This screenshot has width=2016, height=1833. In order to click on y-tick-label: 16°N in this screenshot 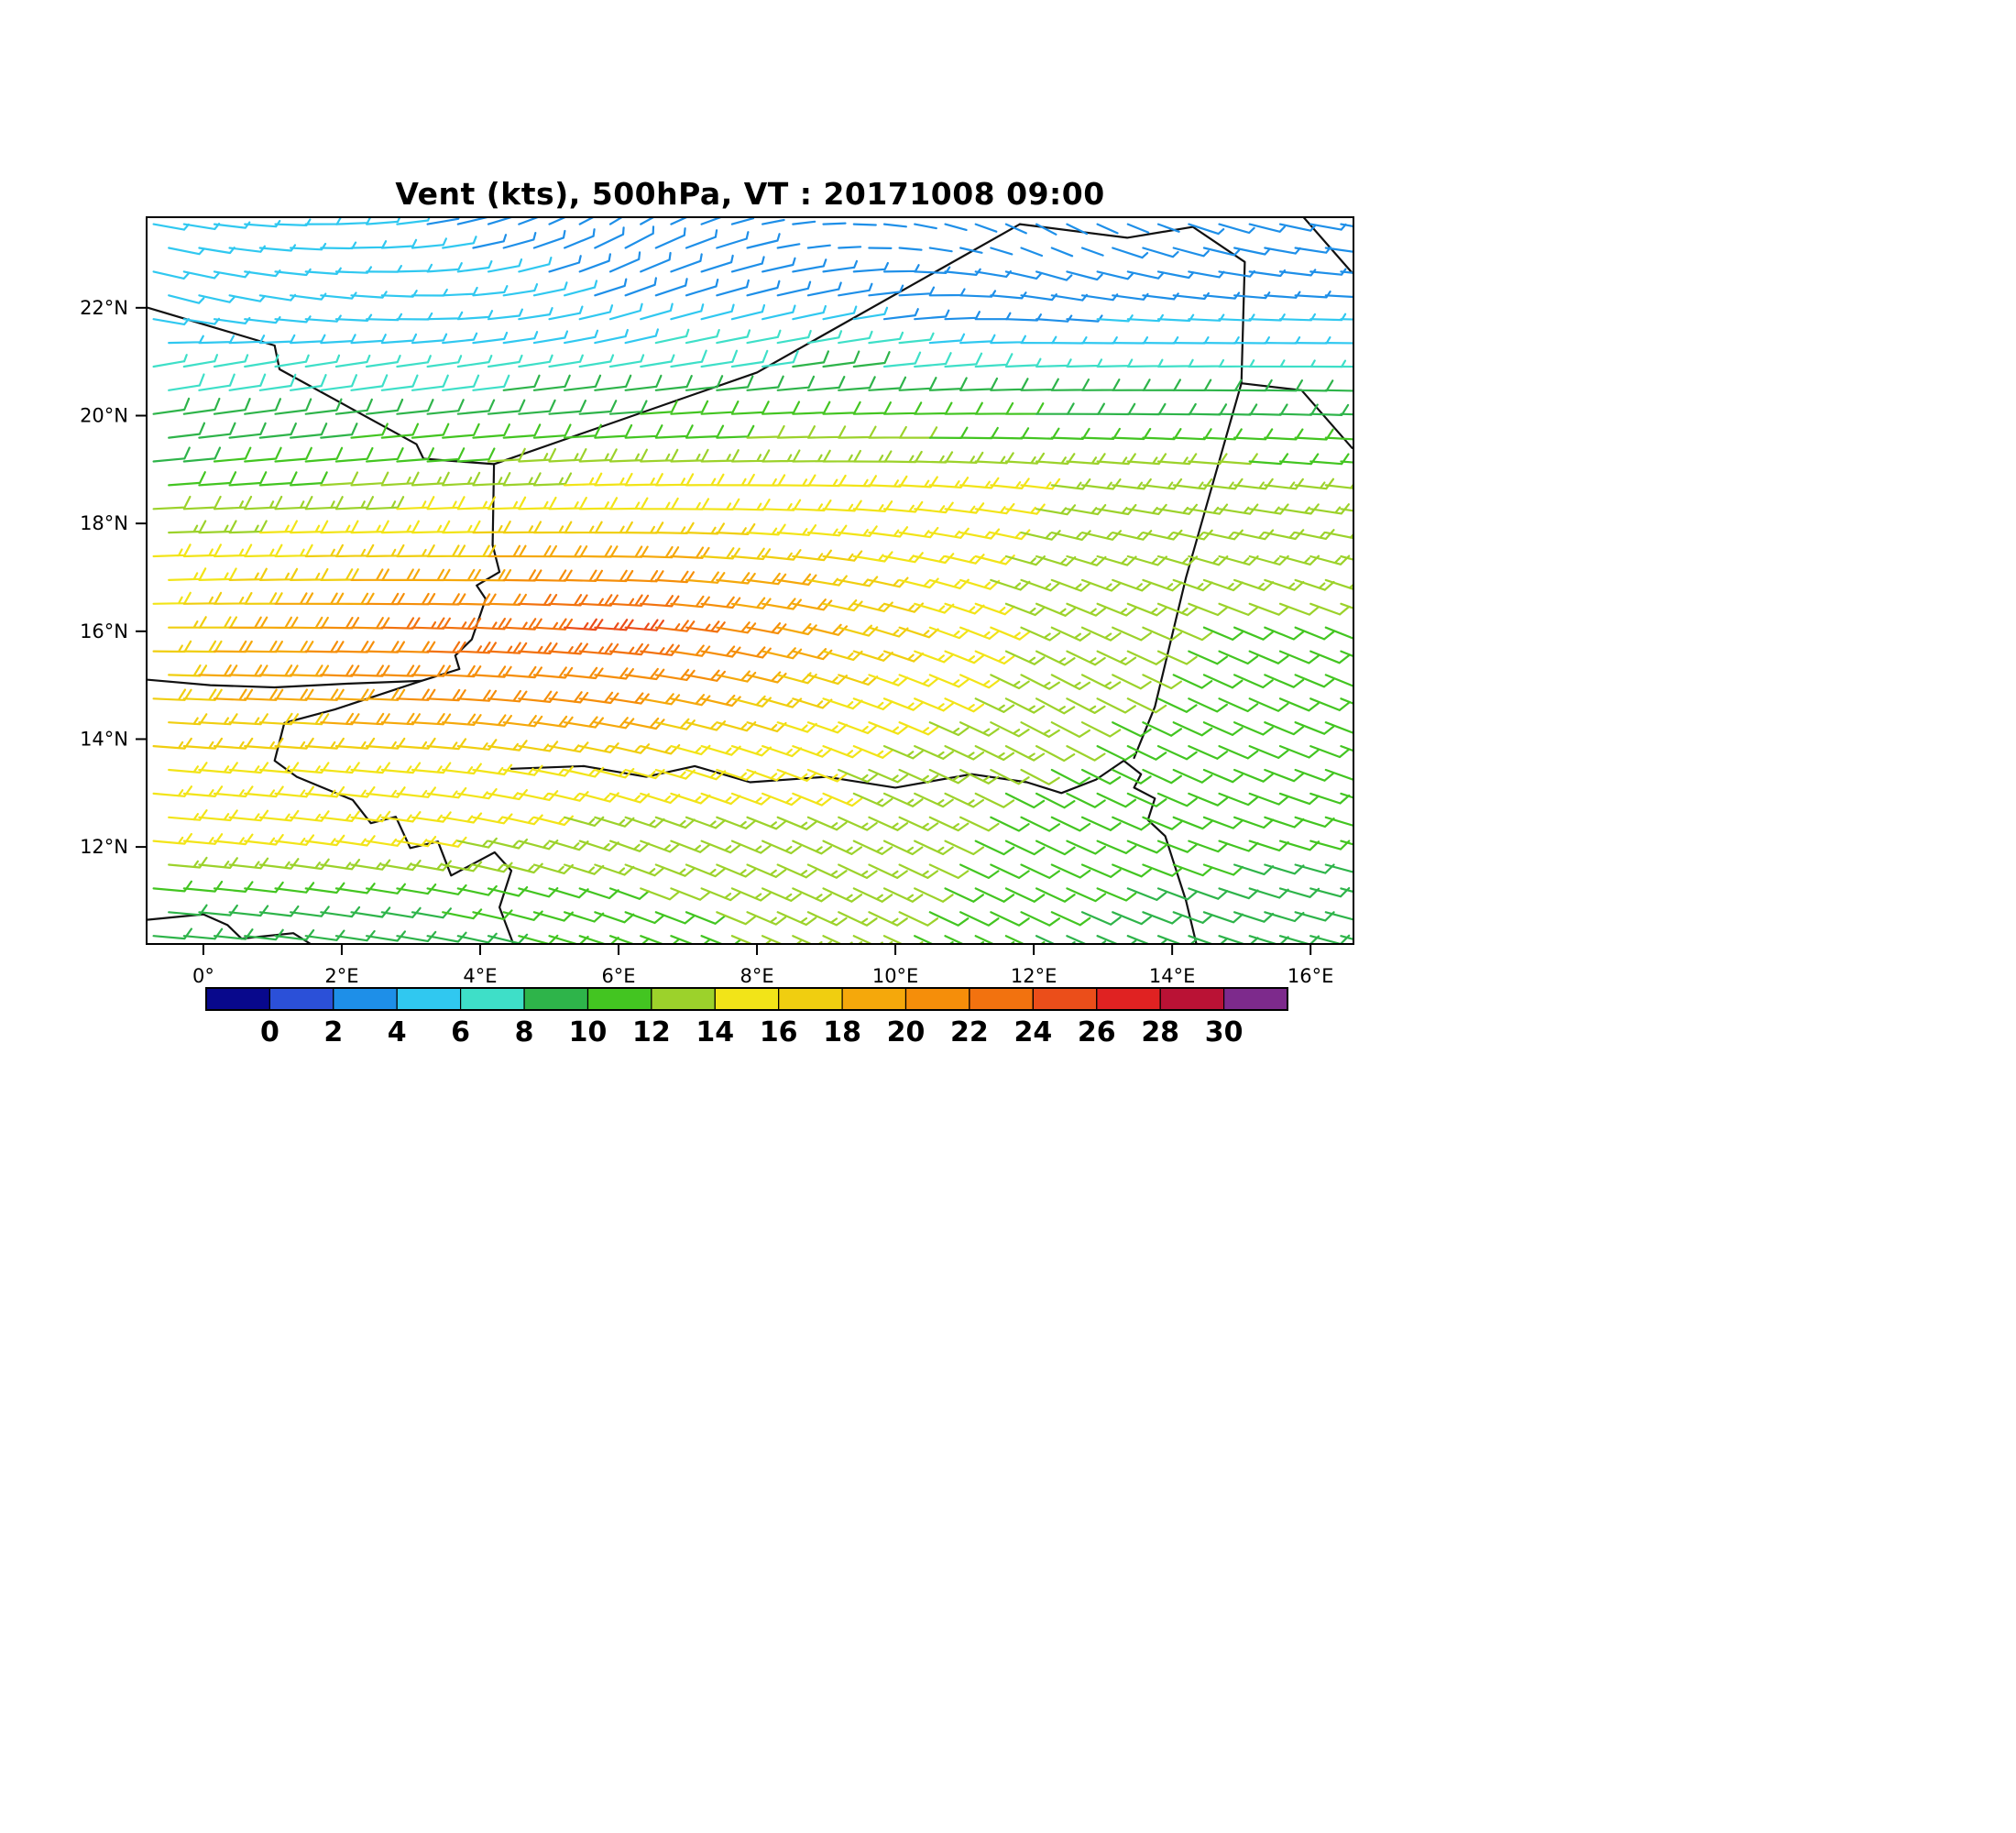, I will do `click(104, 631)`.